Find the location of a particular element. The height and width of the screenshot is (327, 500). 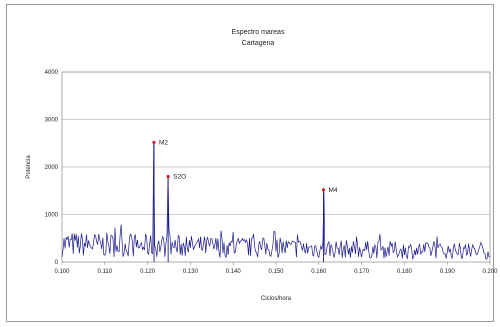

x-tick-label: 0.140 is located at coordinates (234, 272).